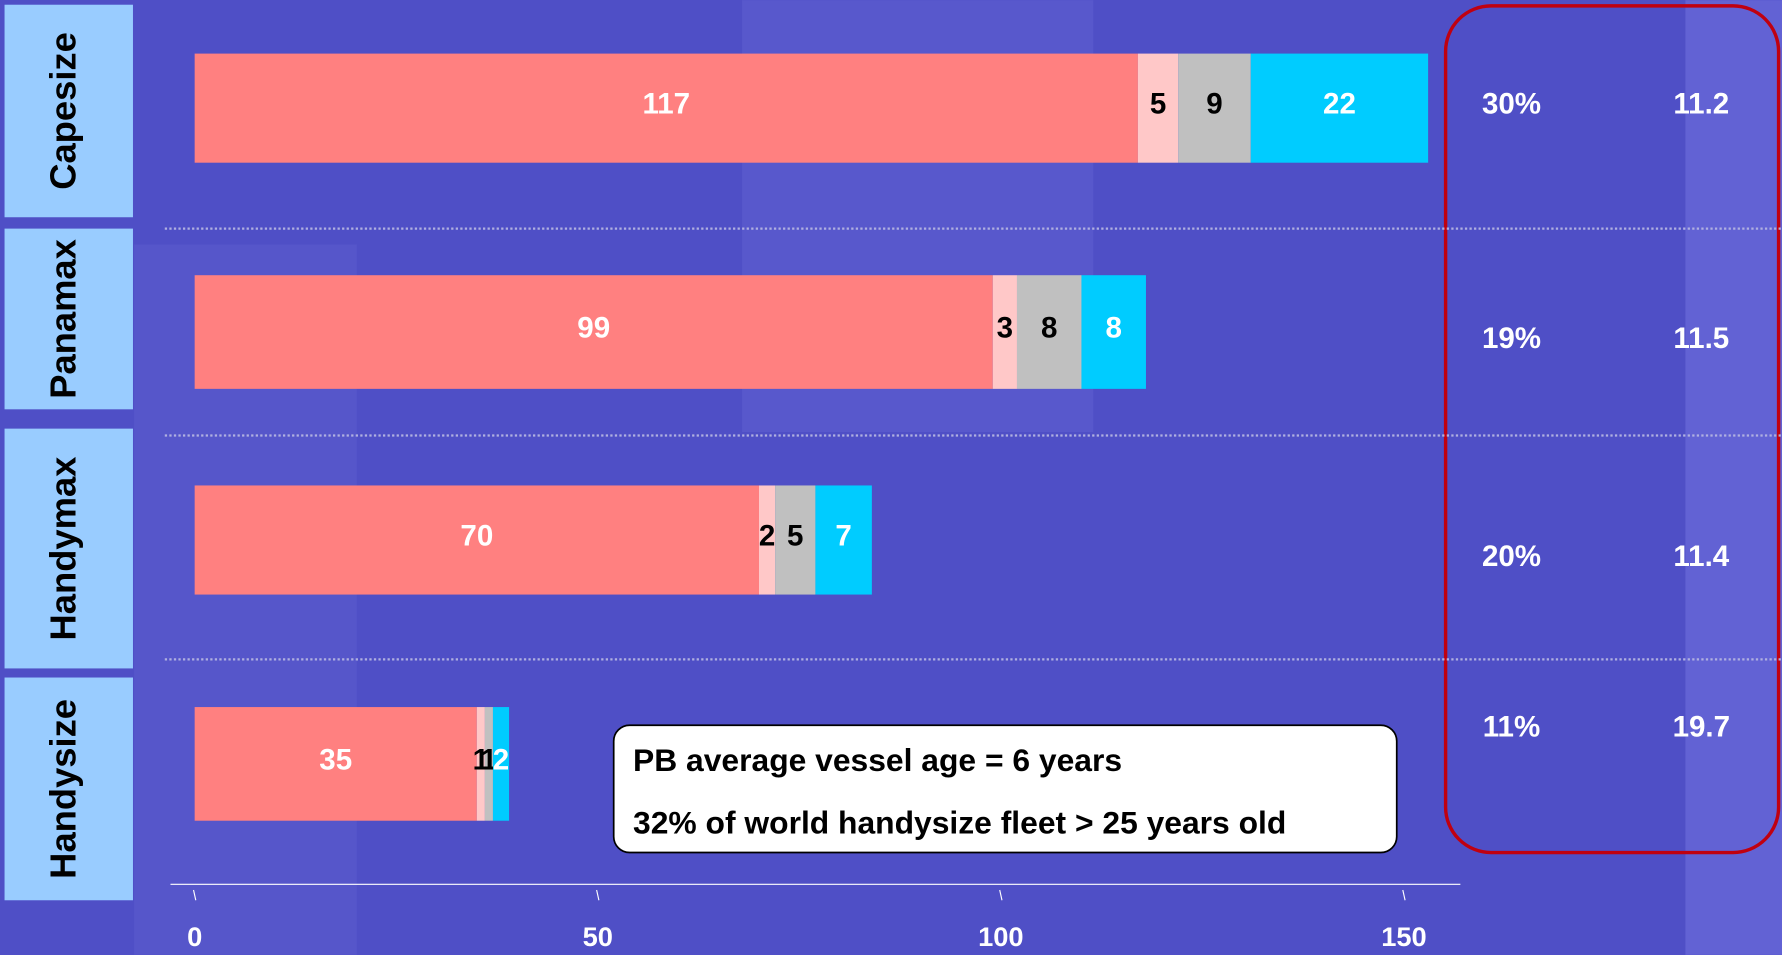 Image resolution: width=1782 pixels, height=955 pixels. What do you see at coordinates (1214, 104) in the screenshot?
I see `data-label: 9` at bounding box center [1214, 104].